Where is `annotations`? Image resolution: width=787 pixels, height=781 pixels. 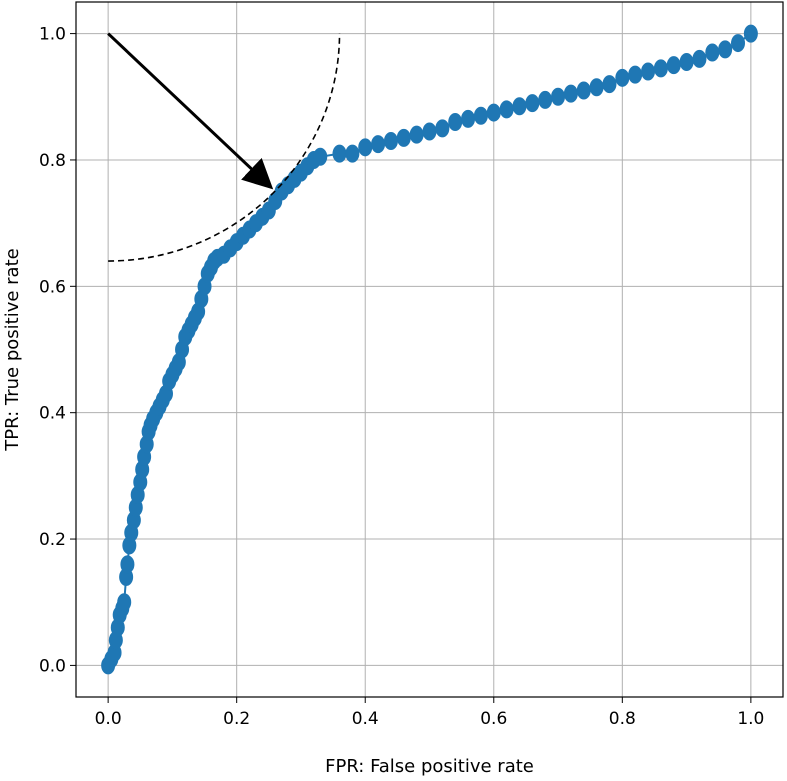
annotations is located at coordinates (224, 147).